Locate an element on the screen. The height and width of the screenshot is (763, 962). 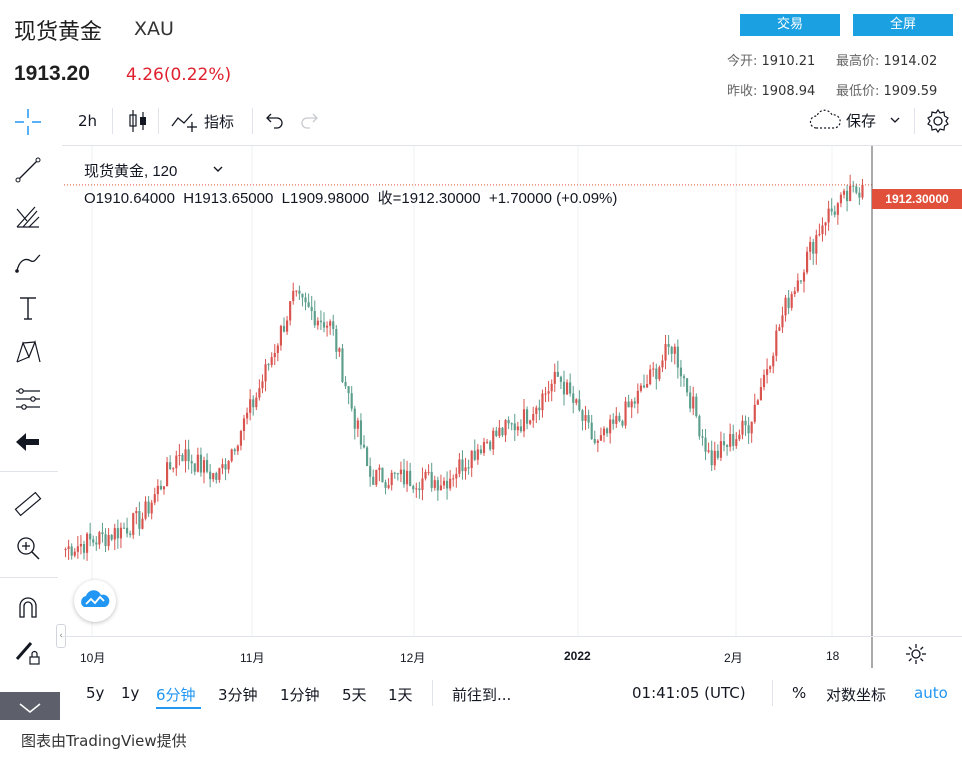
range-5d: 5天 is located at coordinates (354, 695).